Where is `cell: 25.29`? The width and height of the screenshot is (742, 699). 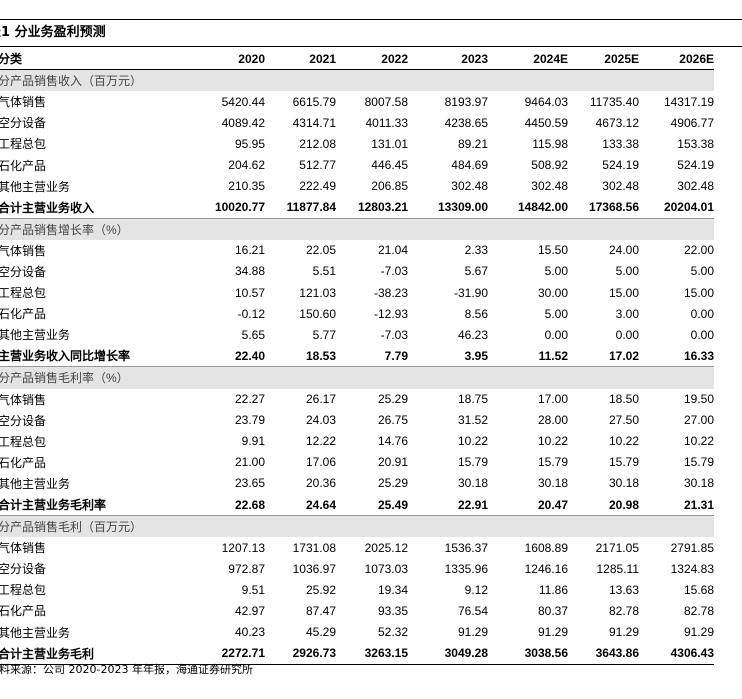 cell: 25.29 is located at coordinates (392, 399).